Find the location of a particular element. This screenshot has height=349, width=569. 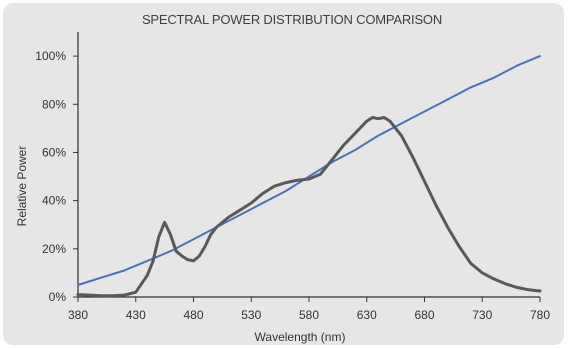

chart-title: SPECTRAL POWER DISTRIBUTION COMPARISON is located at coordinates (292, 19).